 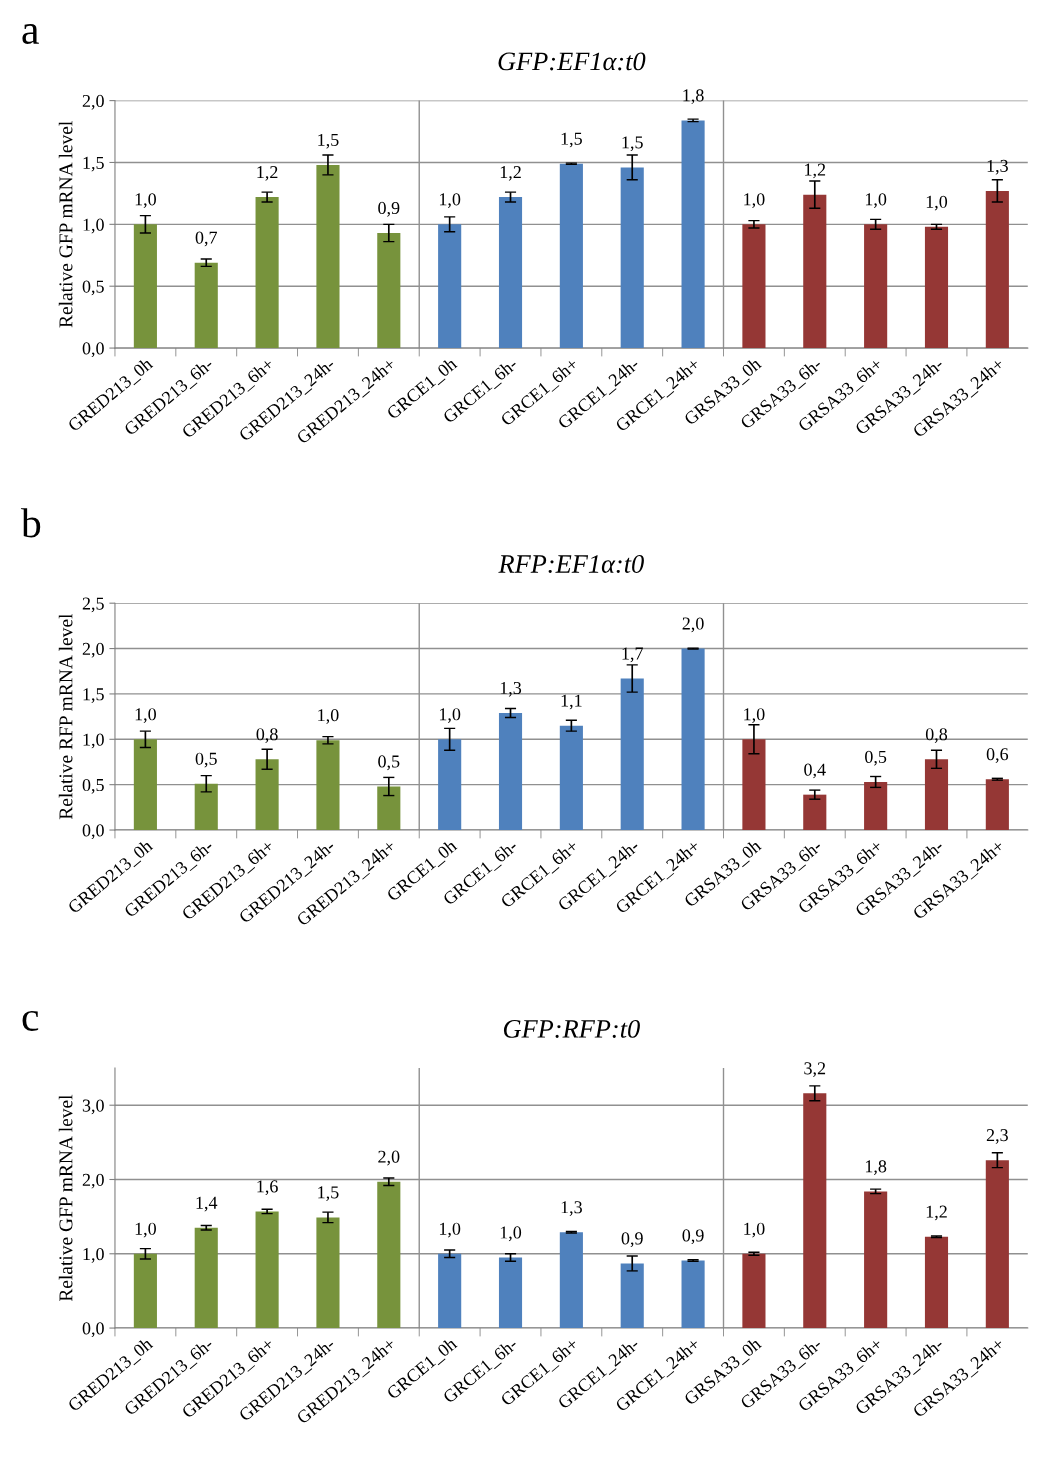 I want to click on chart-title: GFP:EF1α:t0, so click(x=572, y=61).